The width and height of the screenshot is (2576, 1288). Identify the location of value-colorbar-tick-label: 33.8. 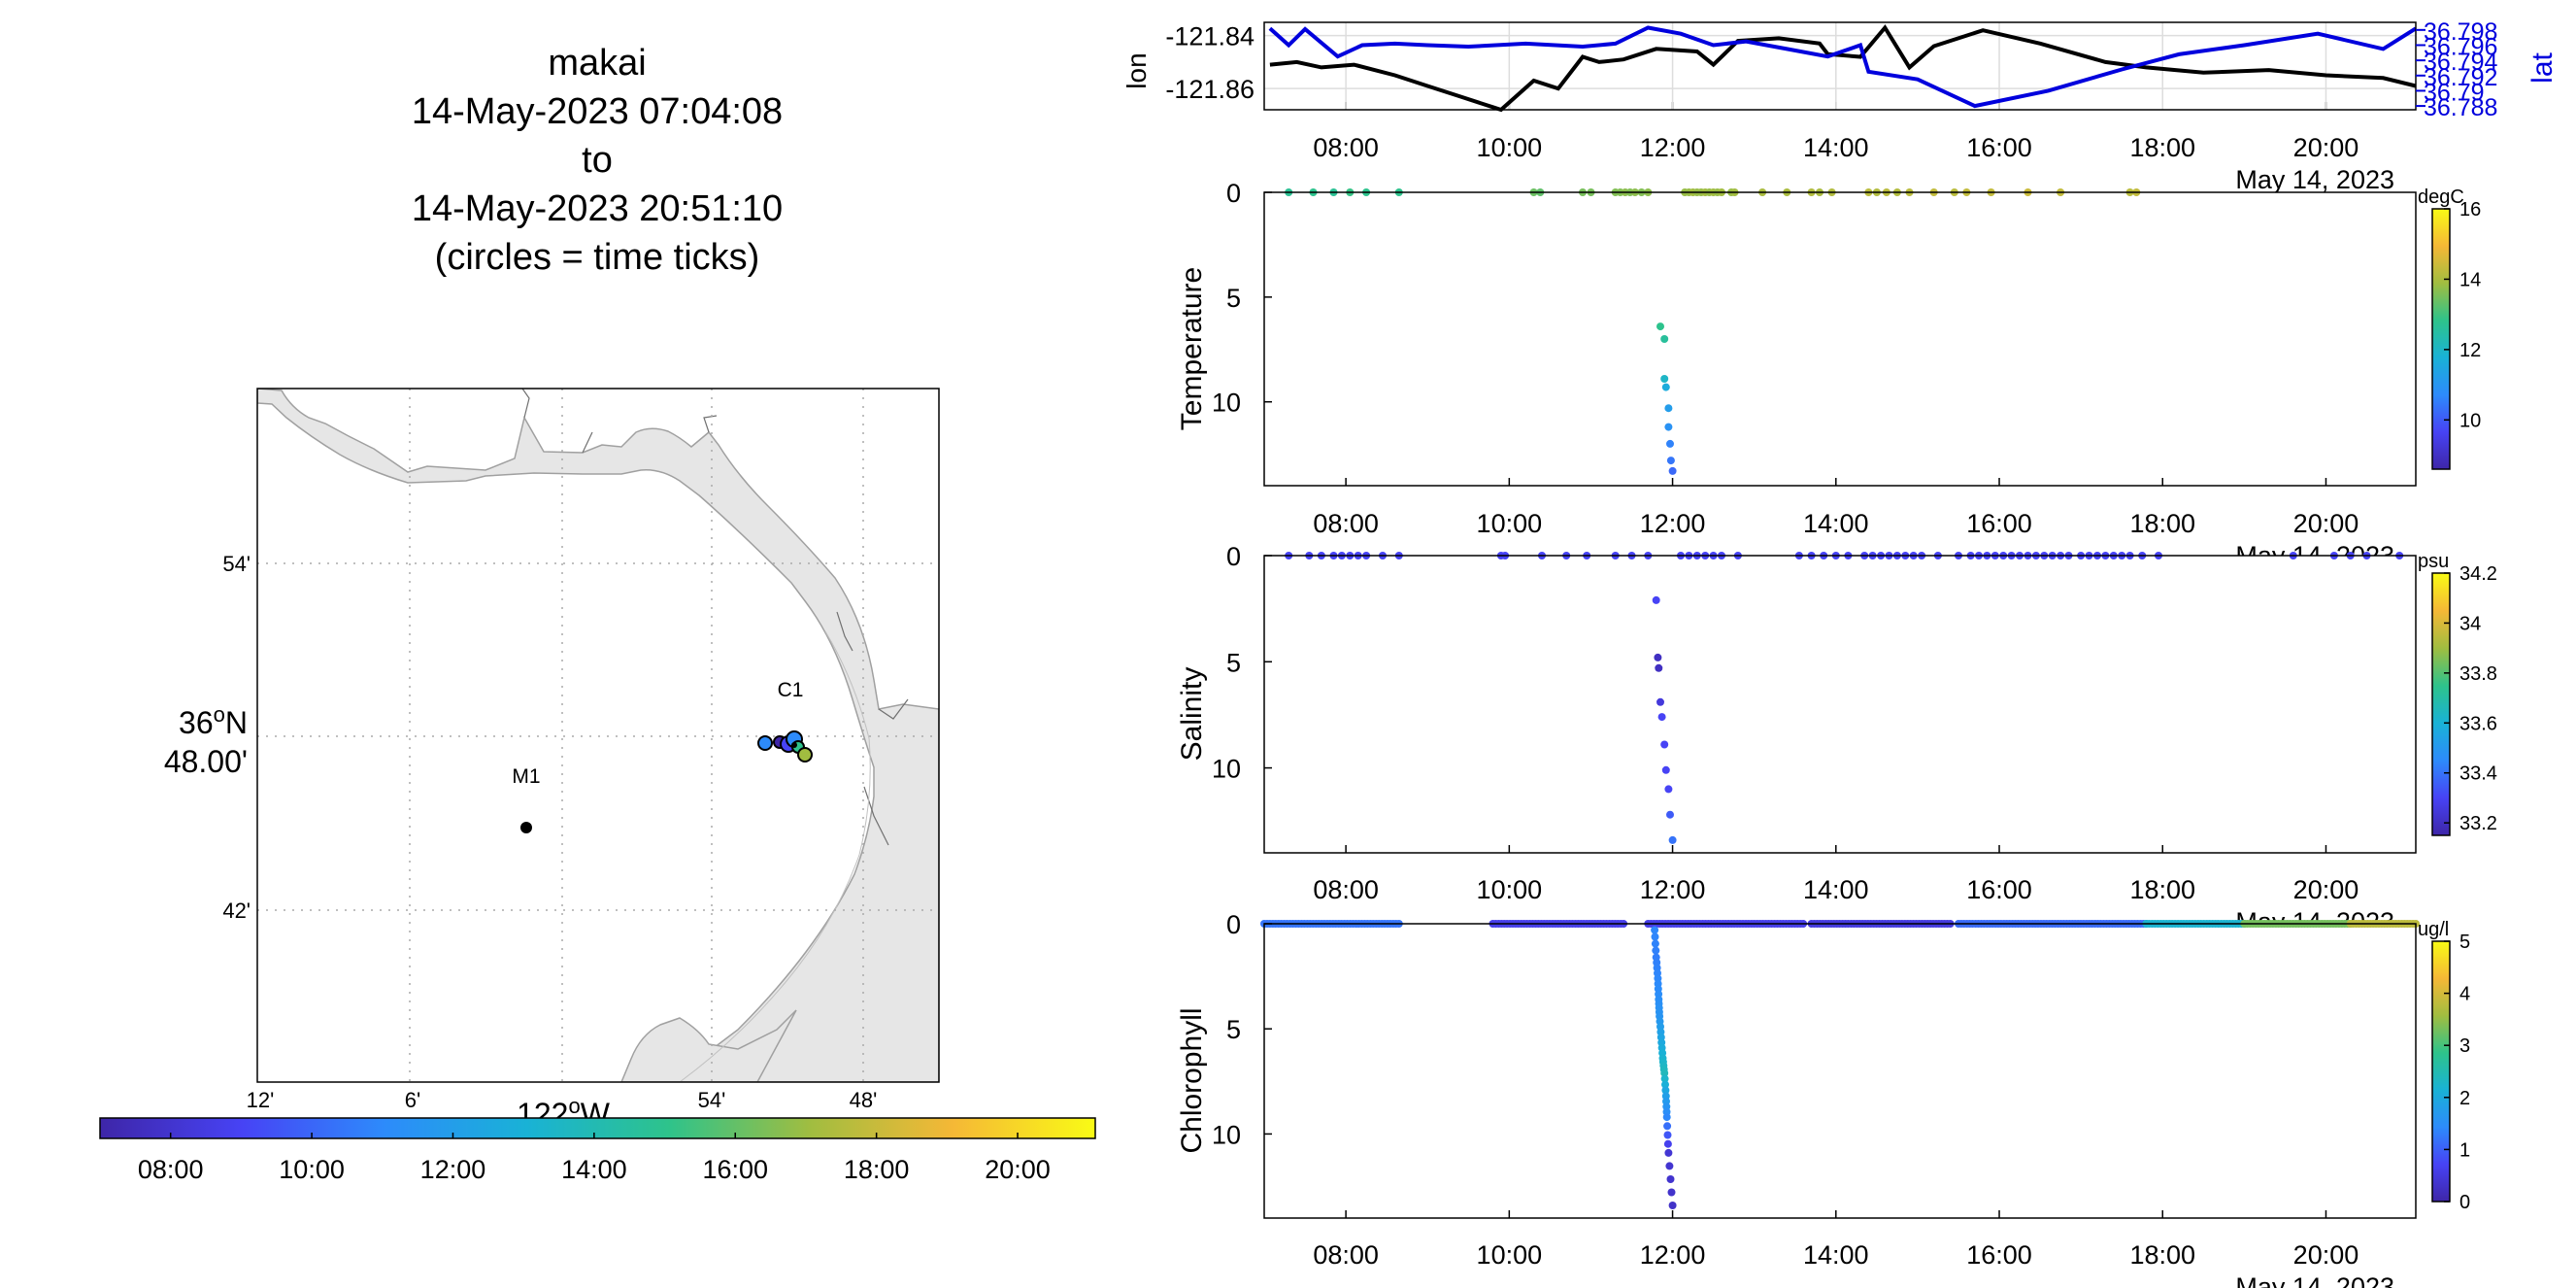
(2478, 674).